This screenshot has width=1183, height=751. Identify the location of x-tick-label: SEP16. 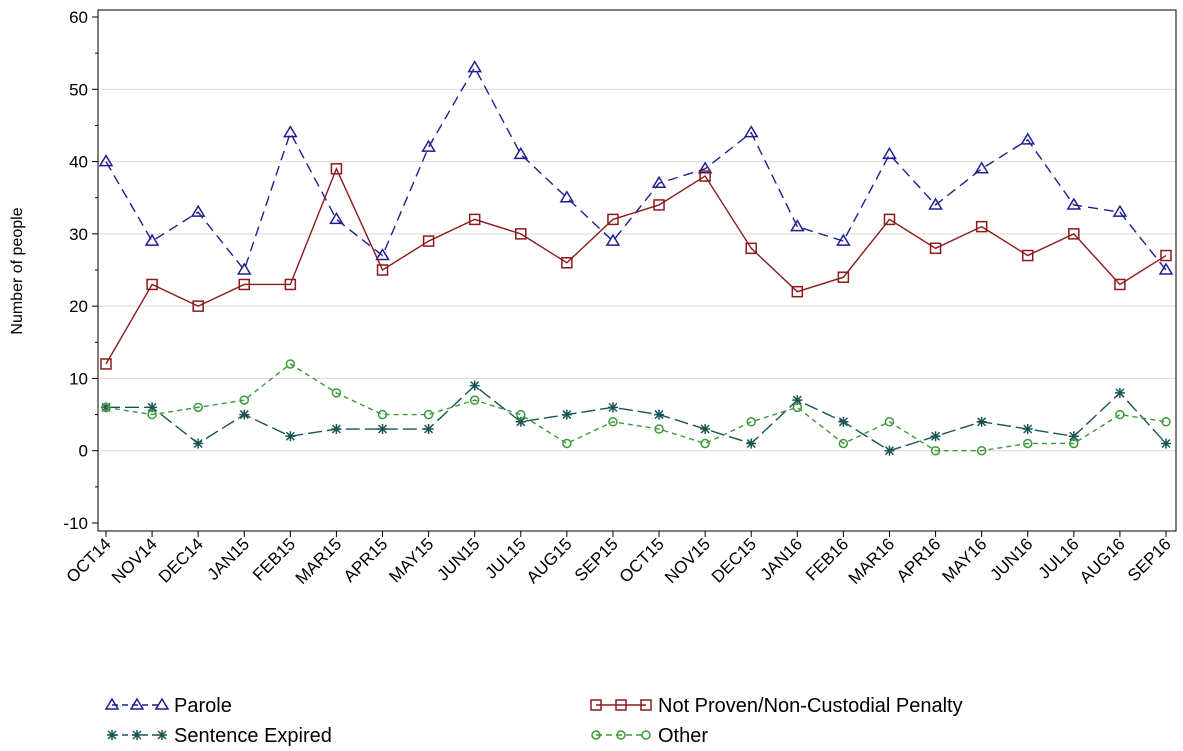
(1149, 559).